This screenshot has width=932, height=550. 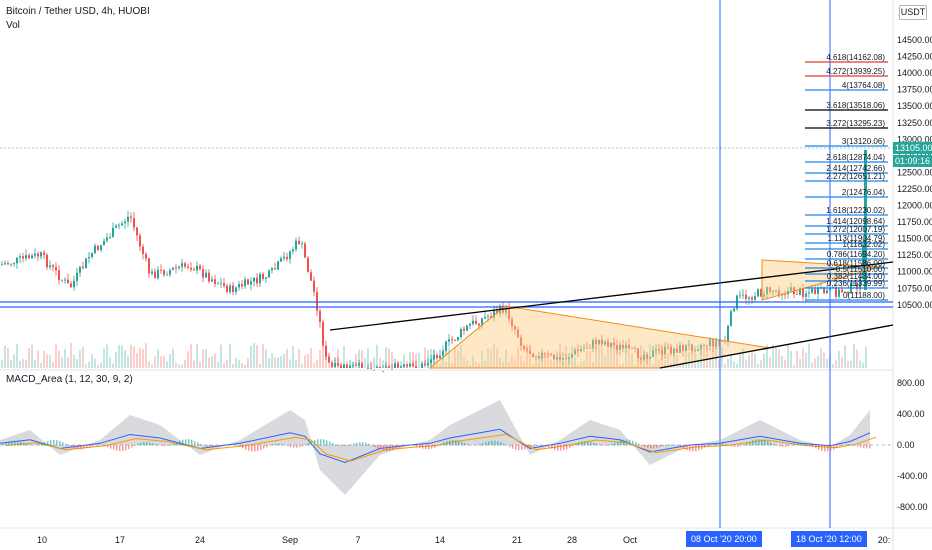 I want to click on fib-level-label: 2.414(12742.66), so click(x=855, y=168).